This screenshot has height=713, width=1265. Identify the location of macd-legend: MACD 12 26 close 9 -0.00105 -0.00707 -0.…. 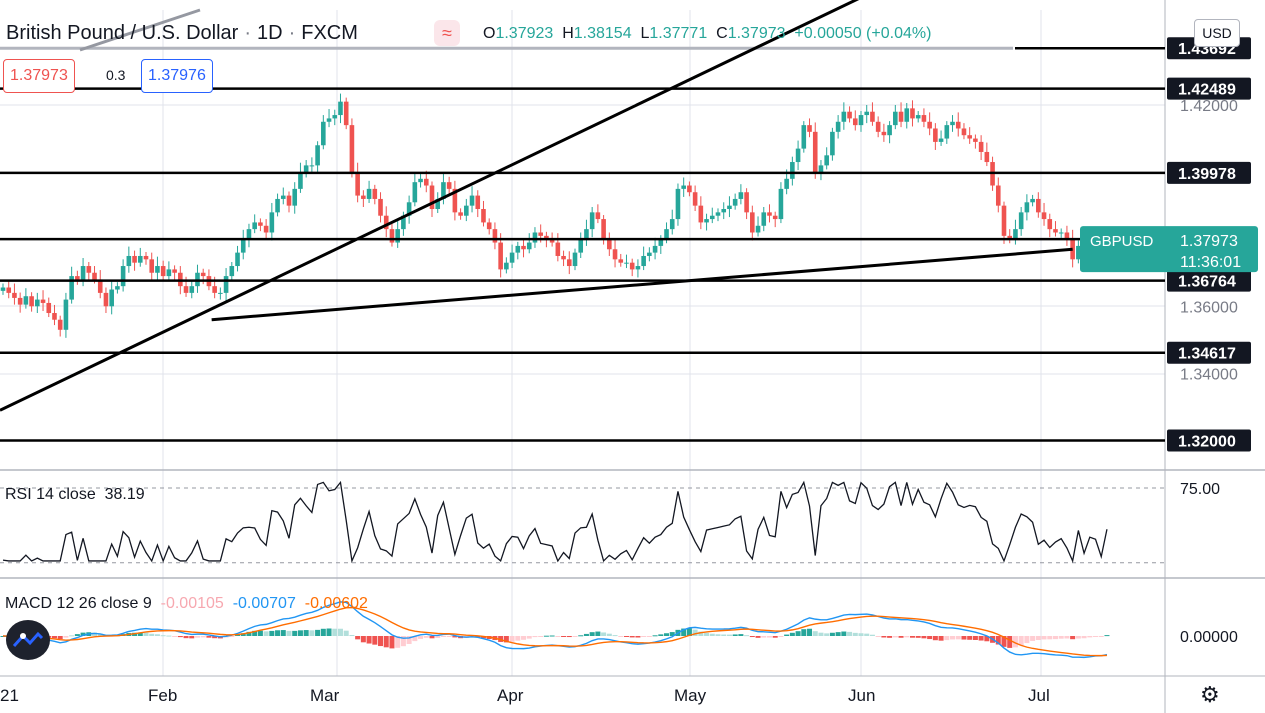
(186, 604).